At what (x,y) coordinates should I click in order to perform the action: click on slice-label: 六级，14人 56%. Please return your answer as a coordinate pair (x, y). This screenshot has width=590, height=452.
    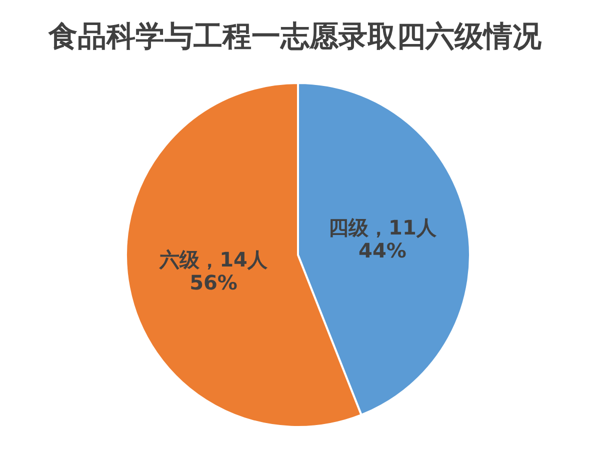
    Looking at the image, I should click on (213, 271).